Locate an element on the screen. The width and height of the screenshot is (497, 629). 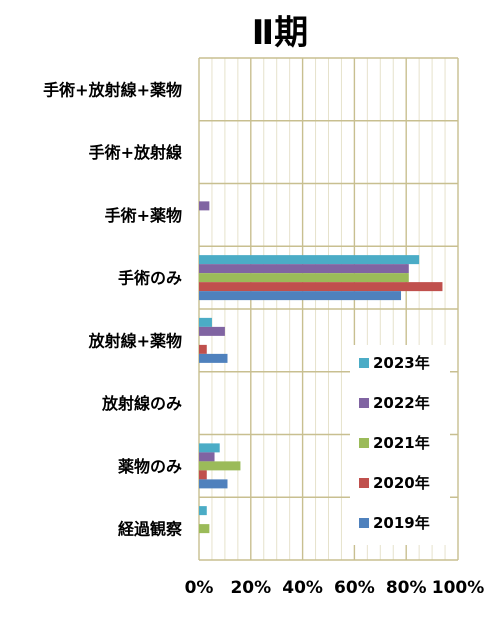
legend-label: 2021年 is located at coordinates (401, 443).